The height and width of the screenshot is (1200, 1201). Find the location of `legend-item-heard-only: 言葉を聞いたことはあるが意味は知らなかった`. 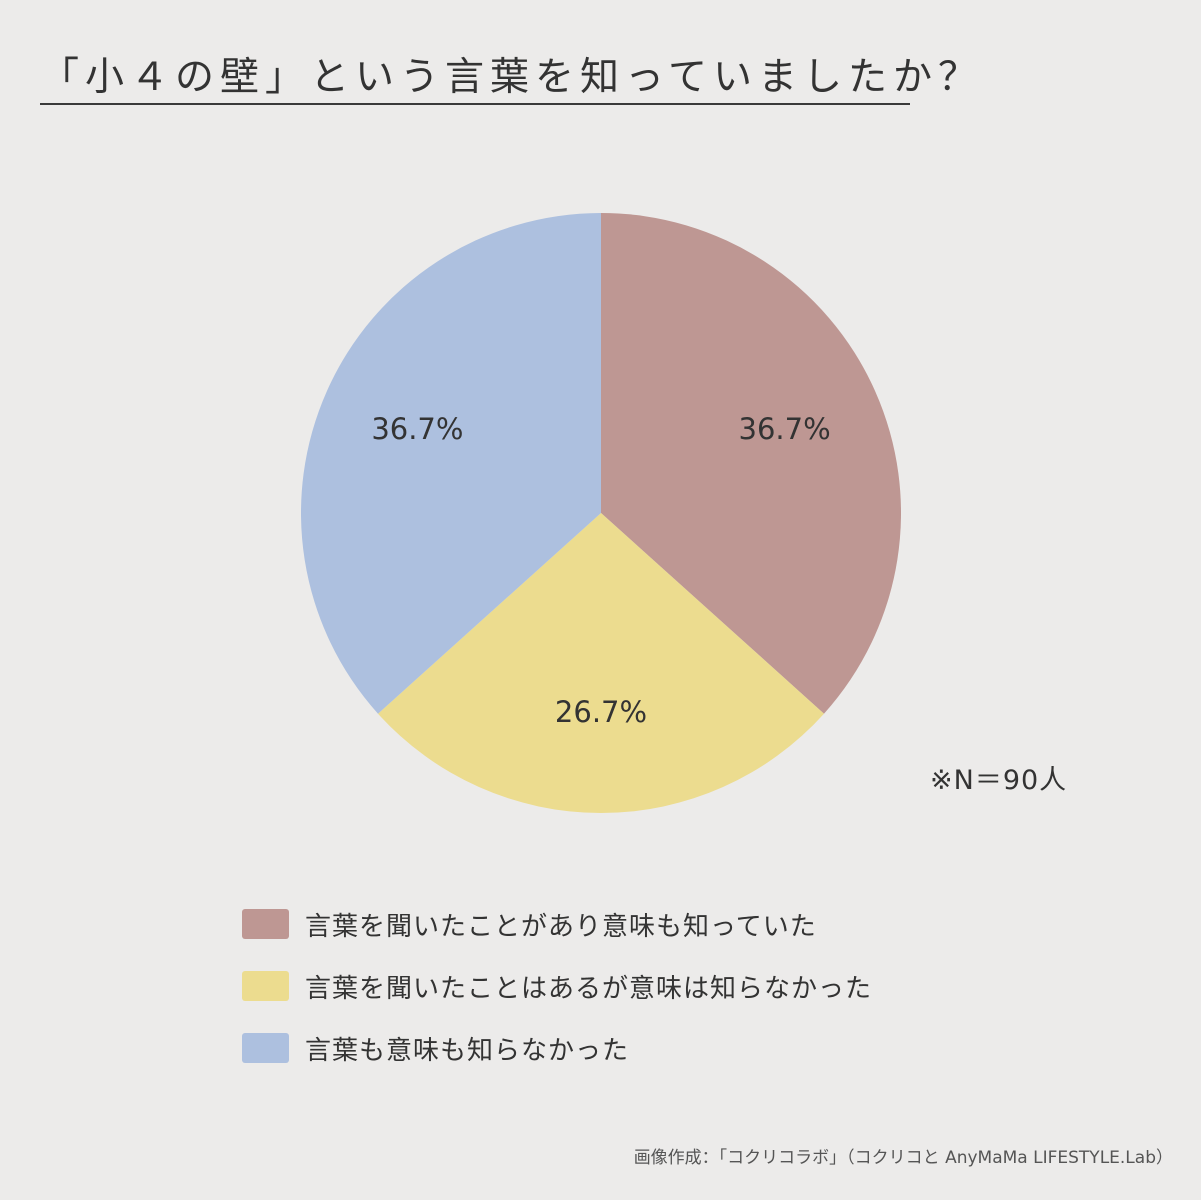

legend-item-heard-only: 言葉を聞いたことはあるが意味は知らなかった is located at coordinates (557, 986).